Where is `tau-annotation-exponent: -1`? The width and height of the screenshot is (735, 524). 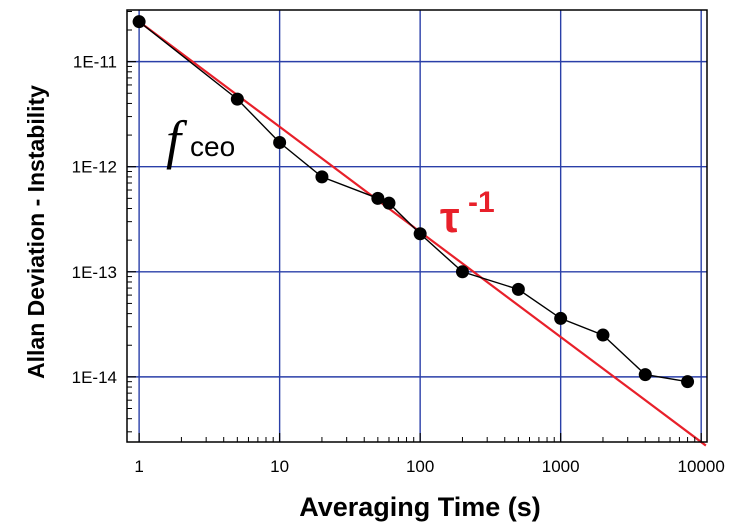
tau-annotation-exponent: -1 is located at coordinates (481, 202).